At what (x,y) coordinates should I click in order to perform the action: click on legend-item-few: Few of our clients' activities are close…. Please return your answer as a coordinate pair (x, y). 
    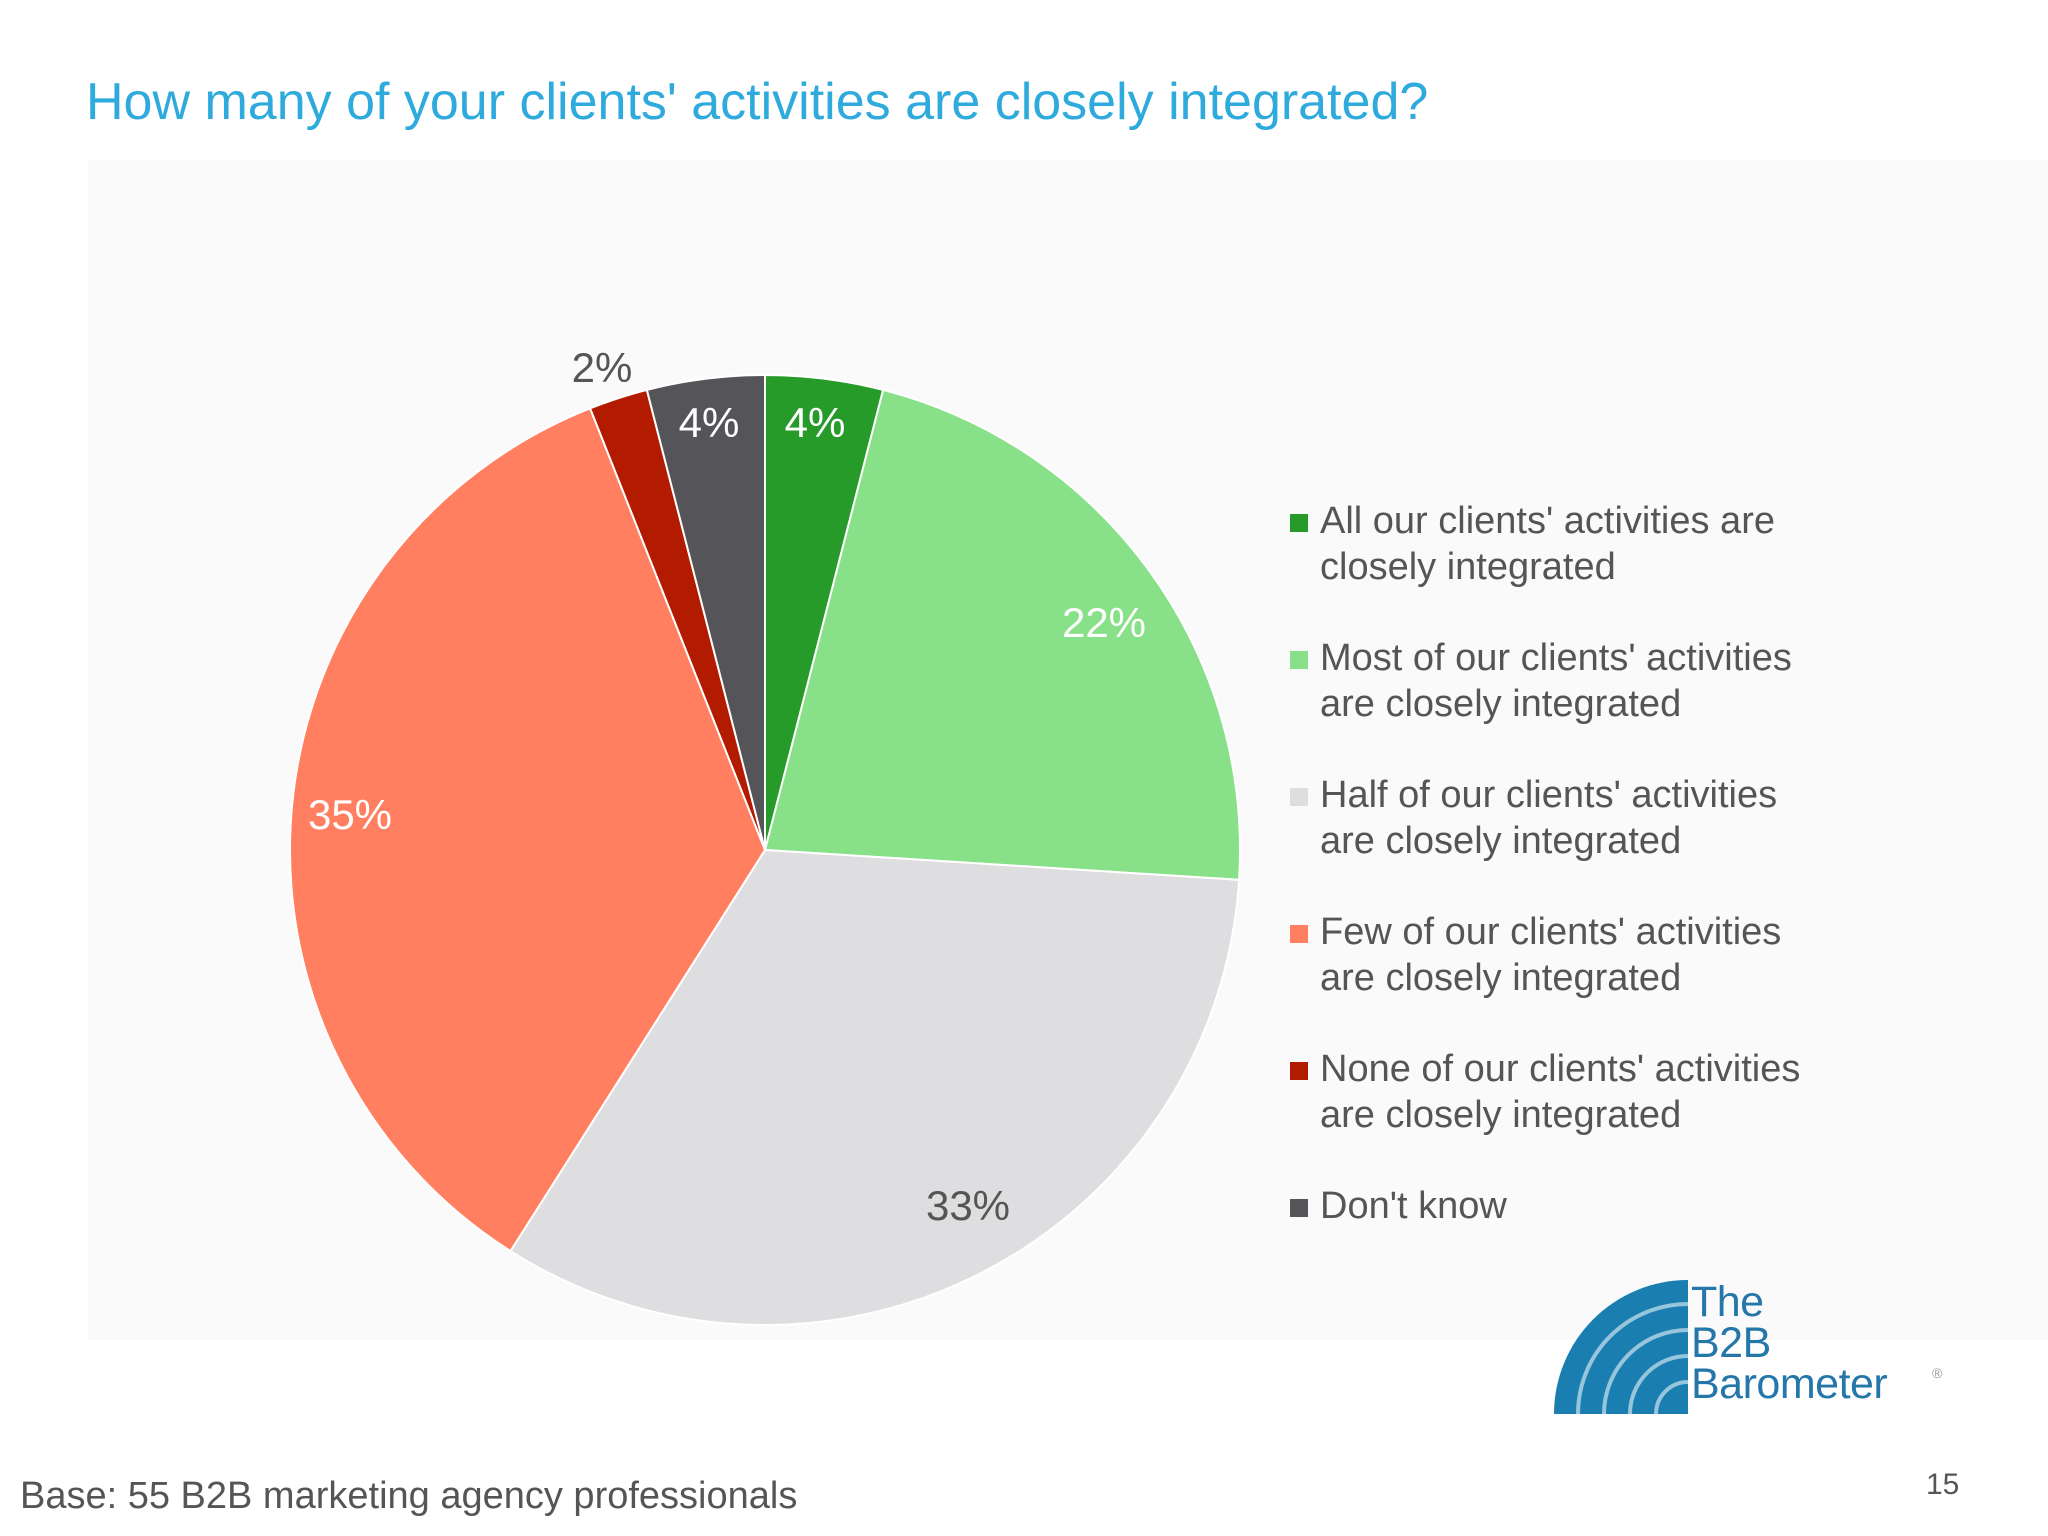
    Looking at the image, I should click on (1590, 955).